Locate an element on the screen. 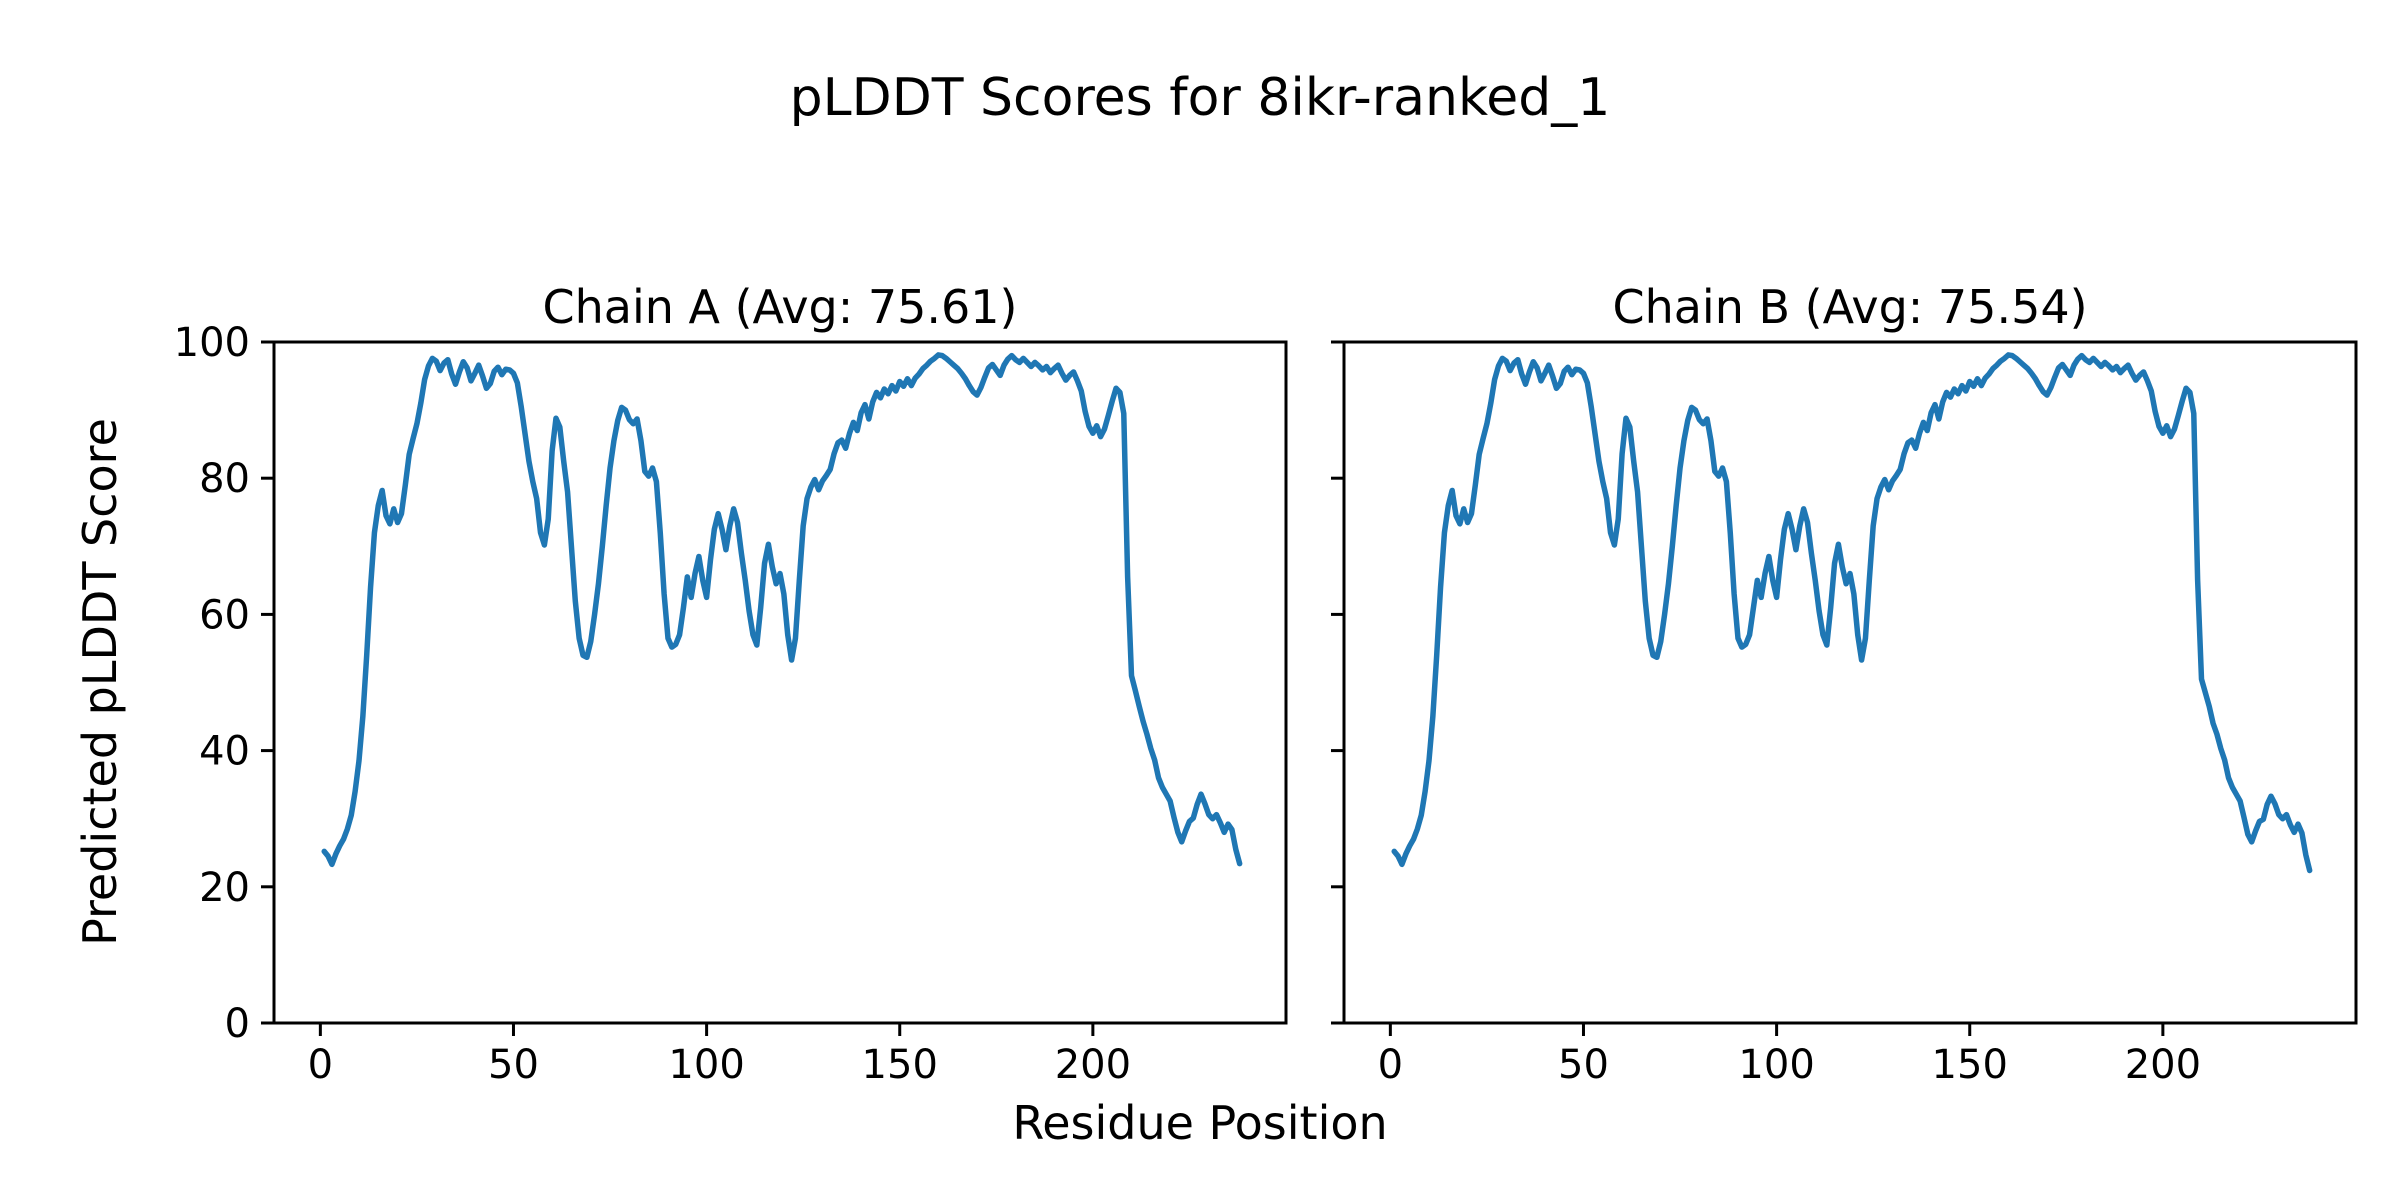 This screenshot has width=2400, height=1200. y-tick-label: 60 is located at coordinates (224, 615).